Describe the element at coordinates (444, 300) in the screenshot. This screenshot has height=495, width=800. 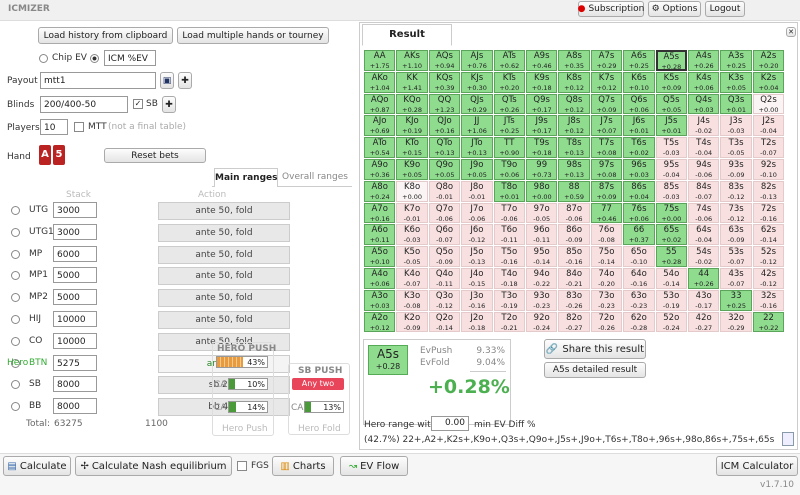
I see `hand-cell: Q3o -0.12` at that location.